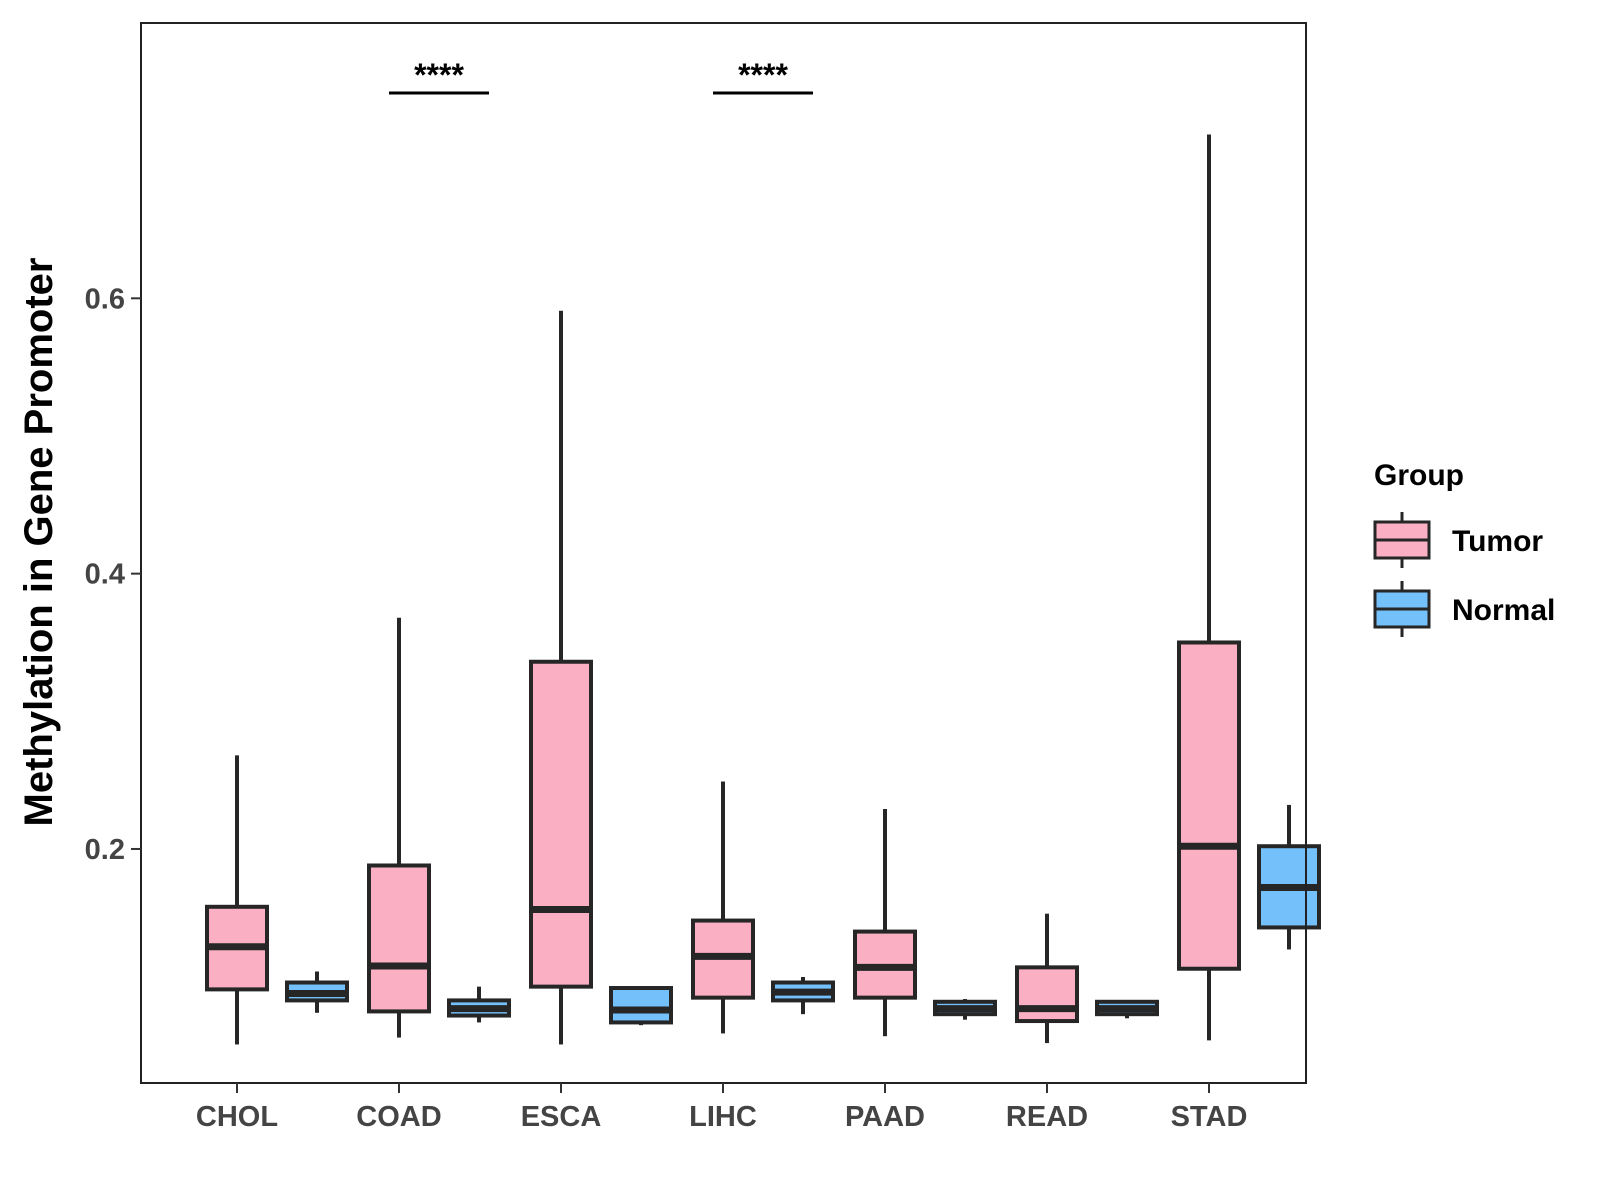 This screenshot has width=1600, height=1200. What do you see at coordinates (237, 1117) in the screenshot?
I see `x-tick-label: CHOL` at bounding box center [237, 1117].